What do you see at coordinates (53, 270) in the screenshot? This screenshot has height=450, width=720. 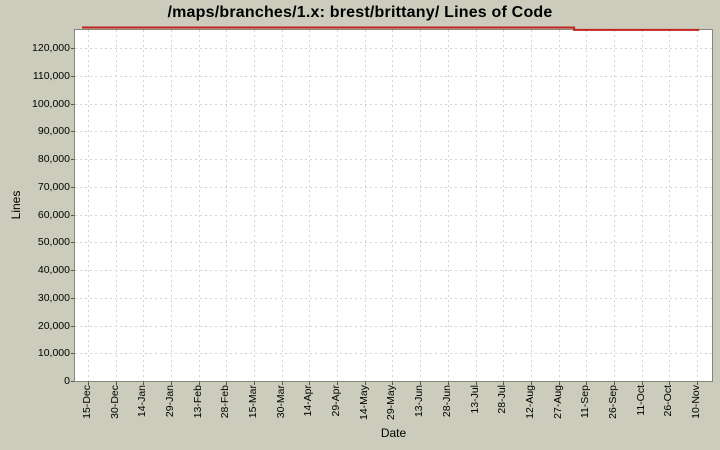 I see `y-axis-tick-label: 40,000` at bounding box center [53, 270].